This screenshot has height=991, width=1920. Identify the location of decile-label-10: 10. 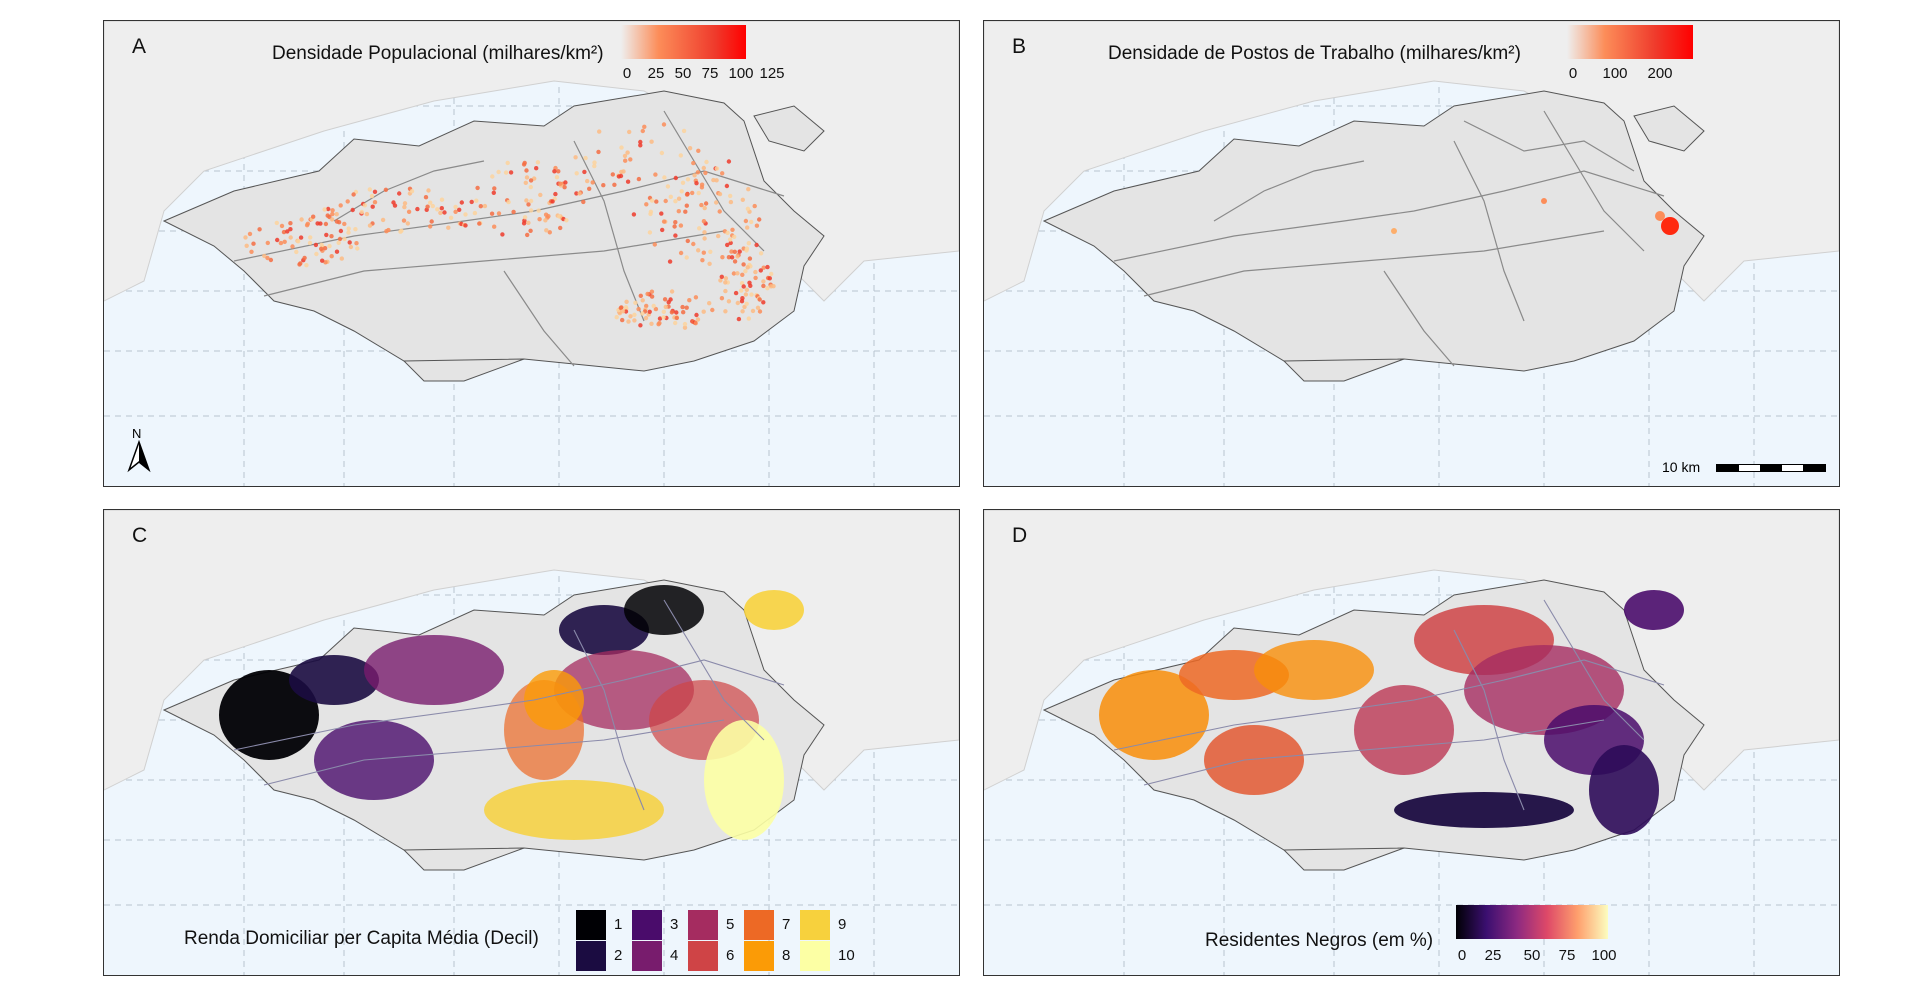
(846, 955).